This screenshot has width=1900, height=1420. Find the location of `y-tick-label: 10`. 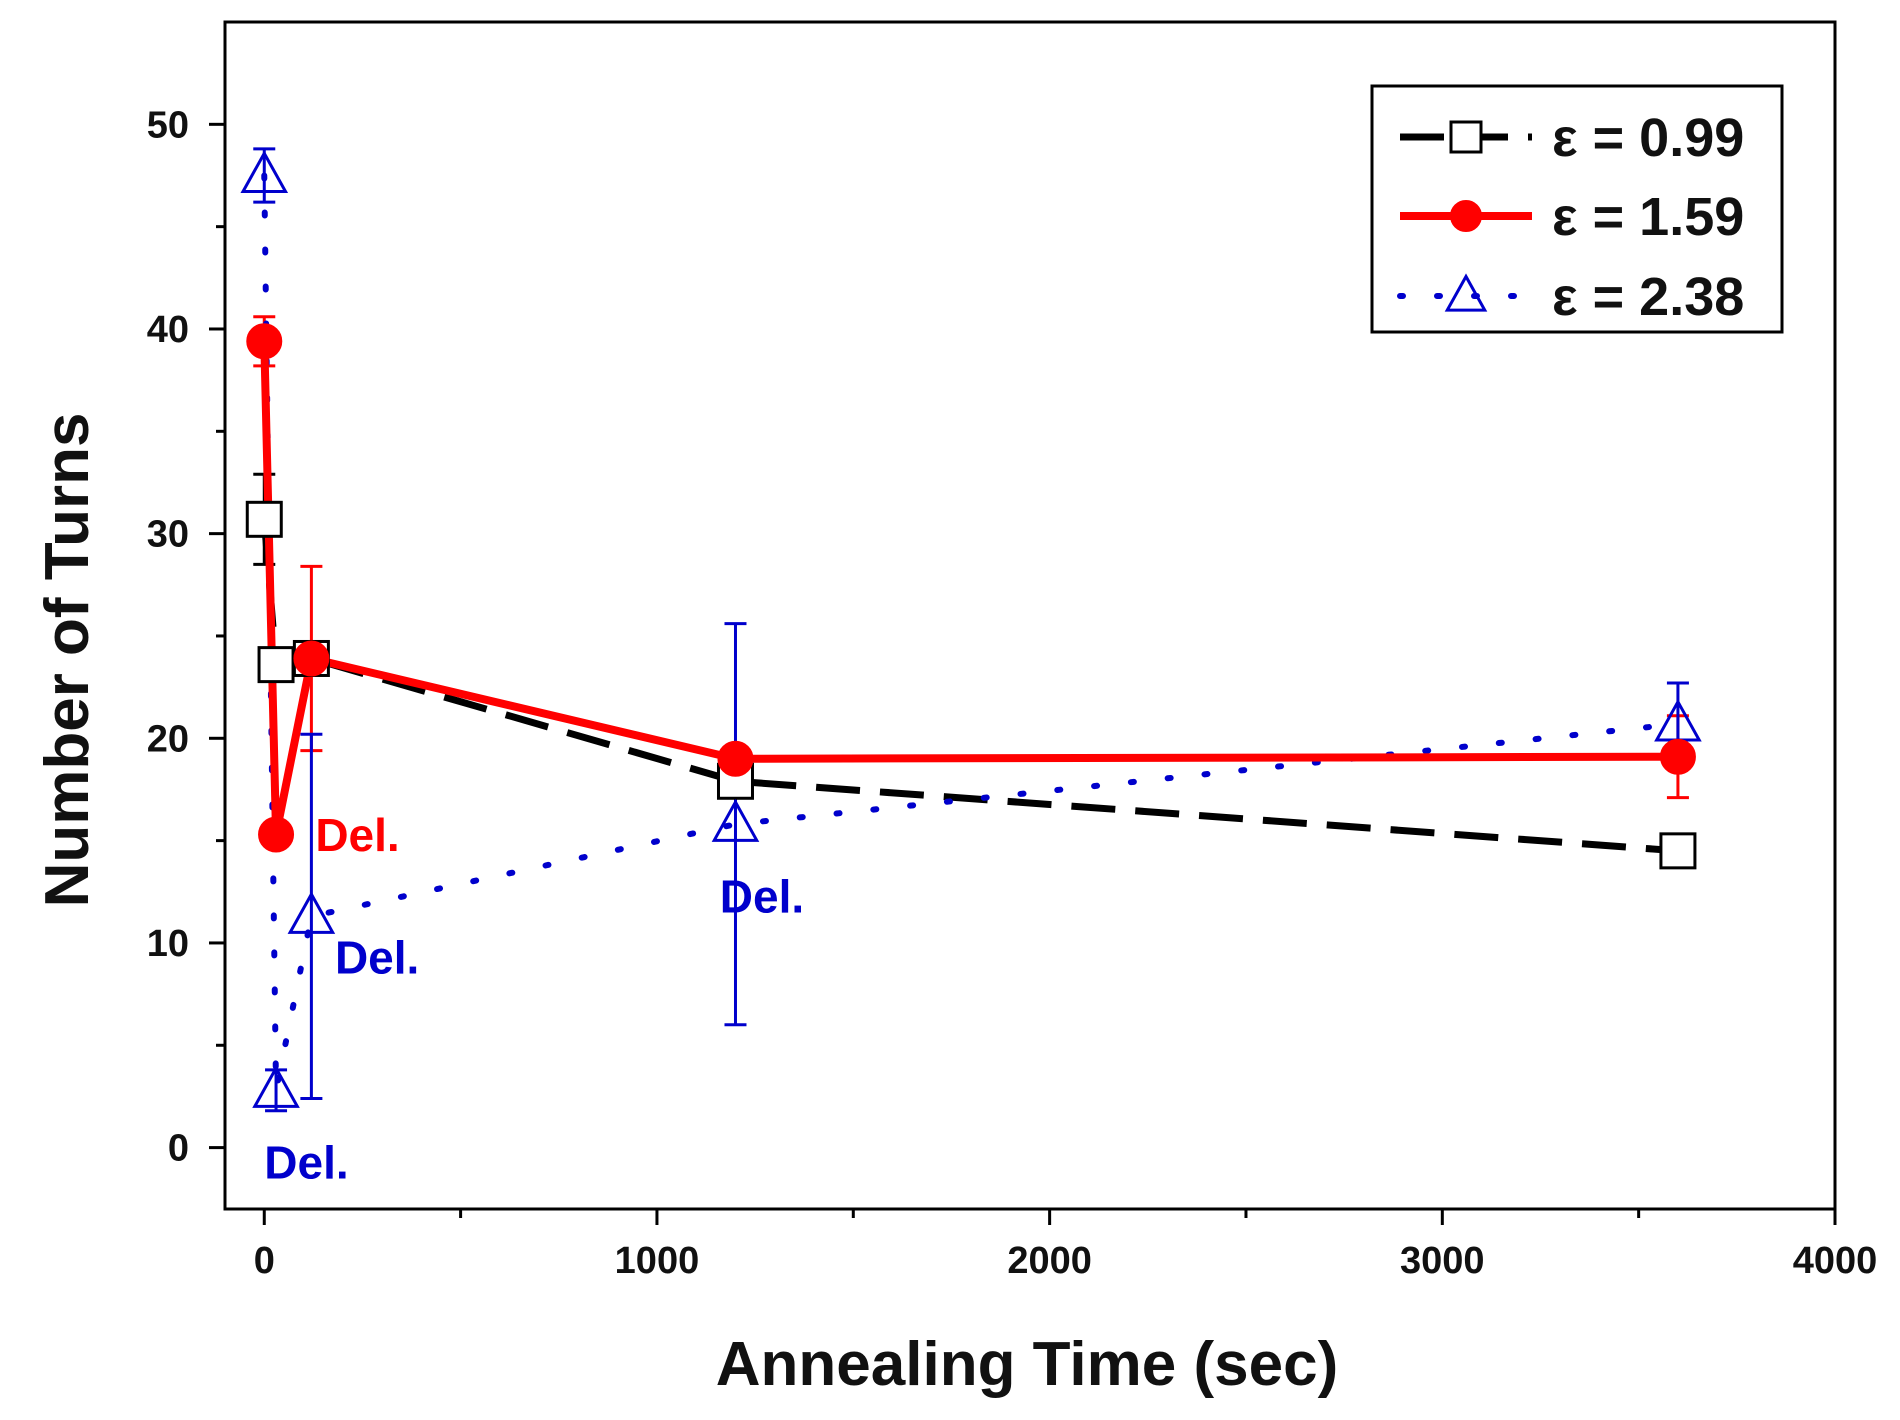

y-tick-label: 10 is located at coordinates (168, 944).